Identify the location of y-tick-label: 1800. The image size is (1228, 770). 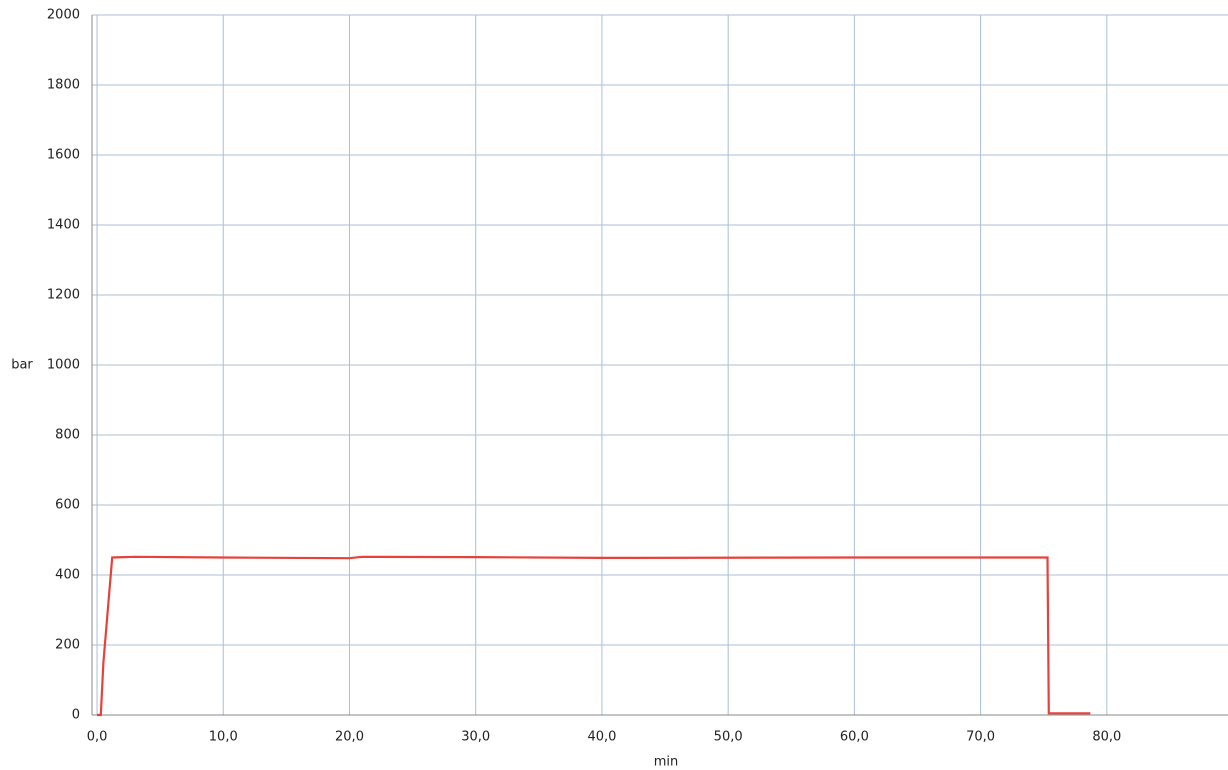
(63, 85).